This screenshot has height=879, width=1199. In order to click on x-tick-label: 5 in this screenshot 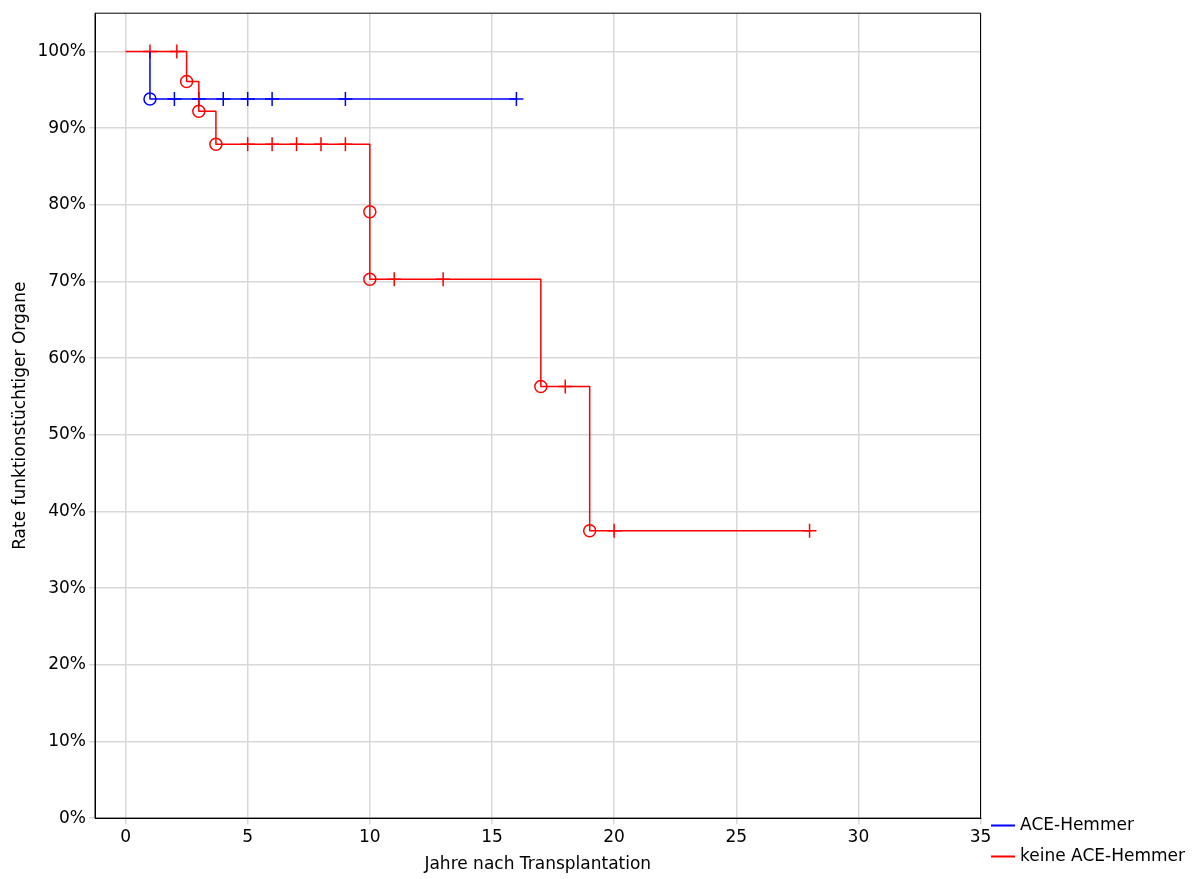, I will do `click(248, 835)`.